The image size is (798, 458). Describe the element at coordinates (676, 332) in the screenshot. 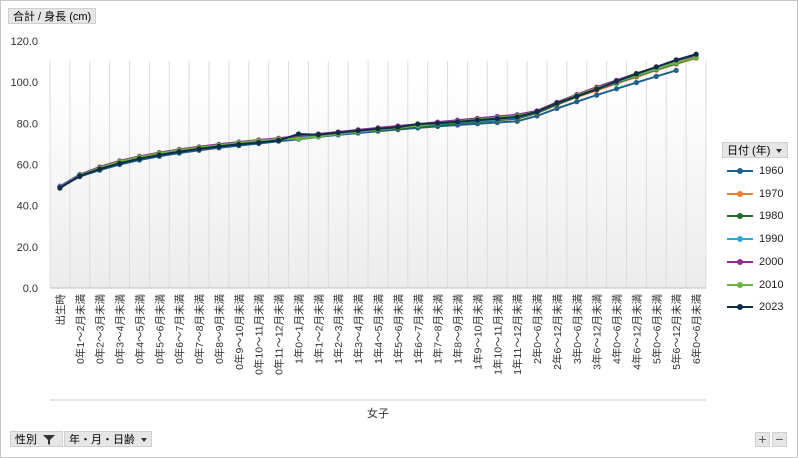

I see `x-tick-label: 5年6～12月未満` at that location.